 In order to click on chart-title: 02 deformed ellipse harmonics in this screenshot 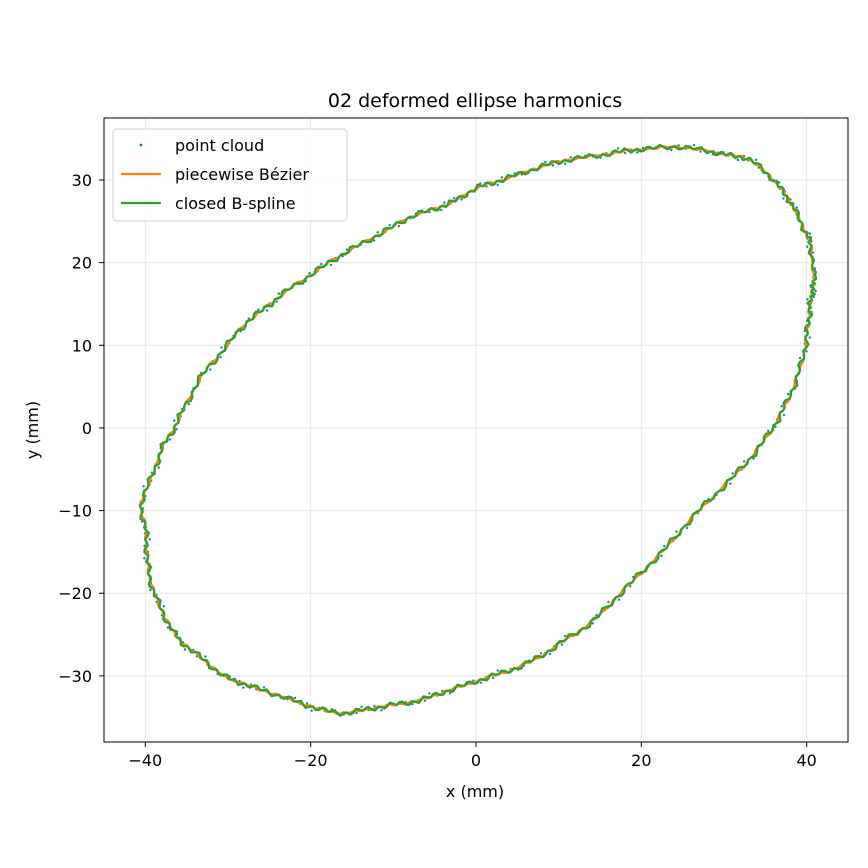, I will do `click(475, 101)`.